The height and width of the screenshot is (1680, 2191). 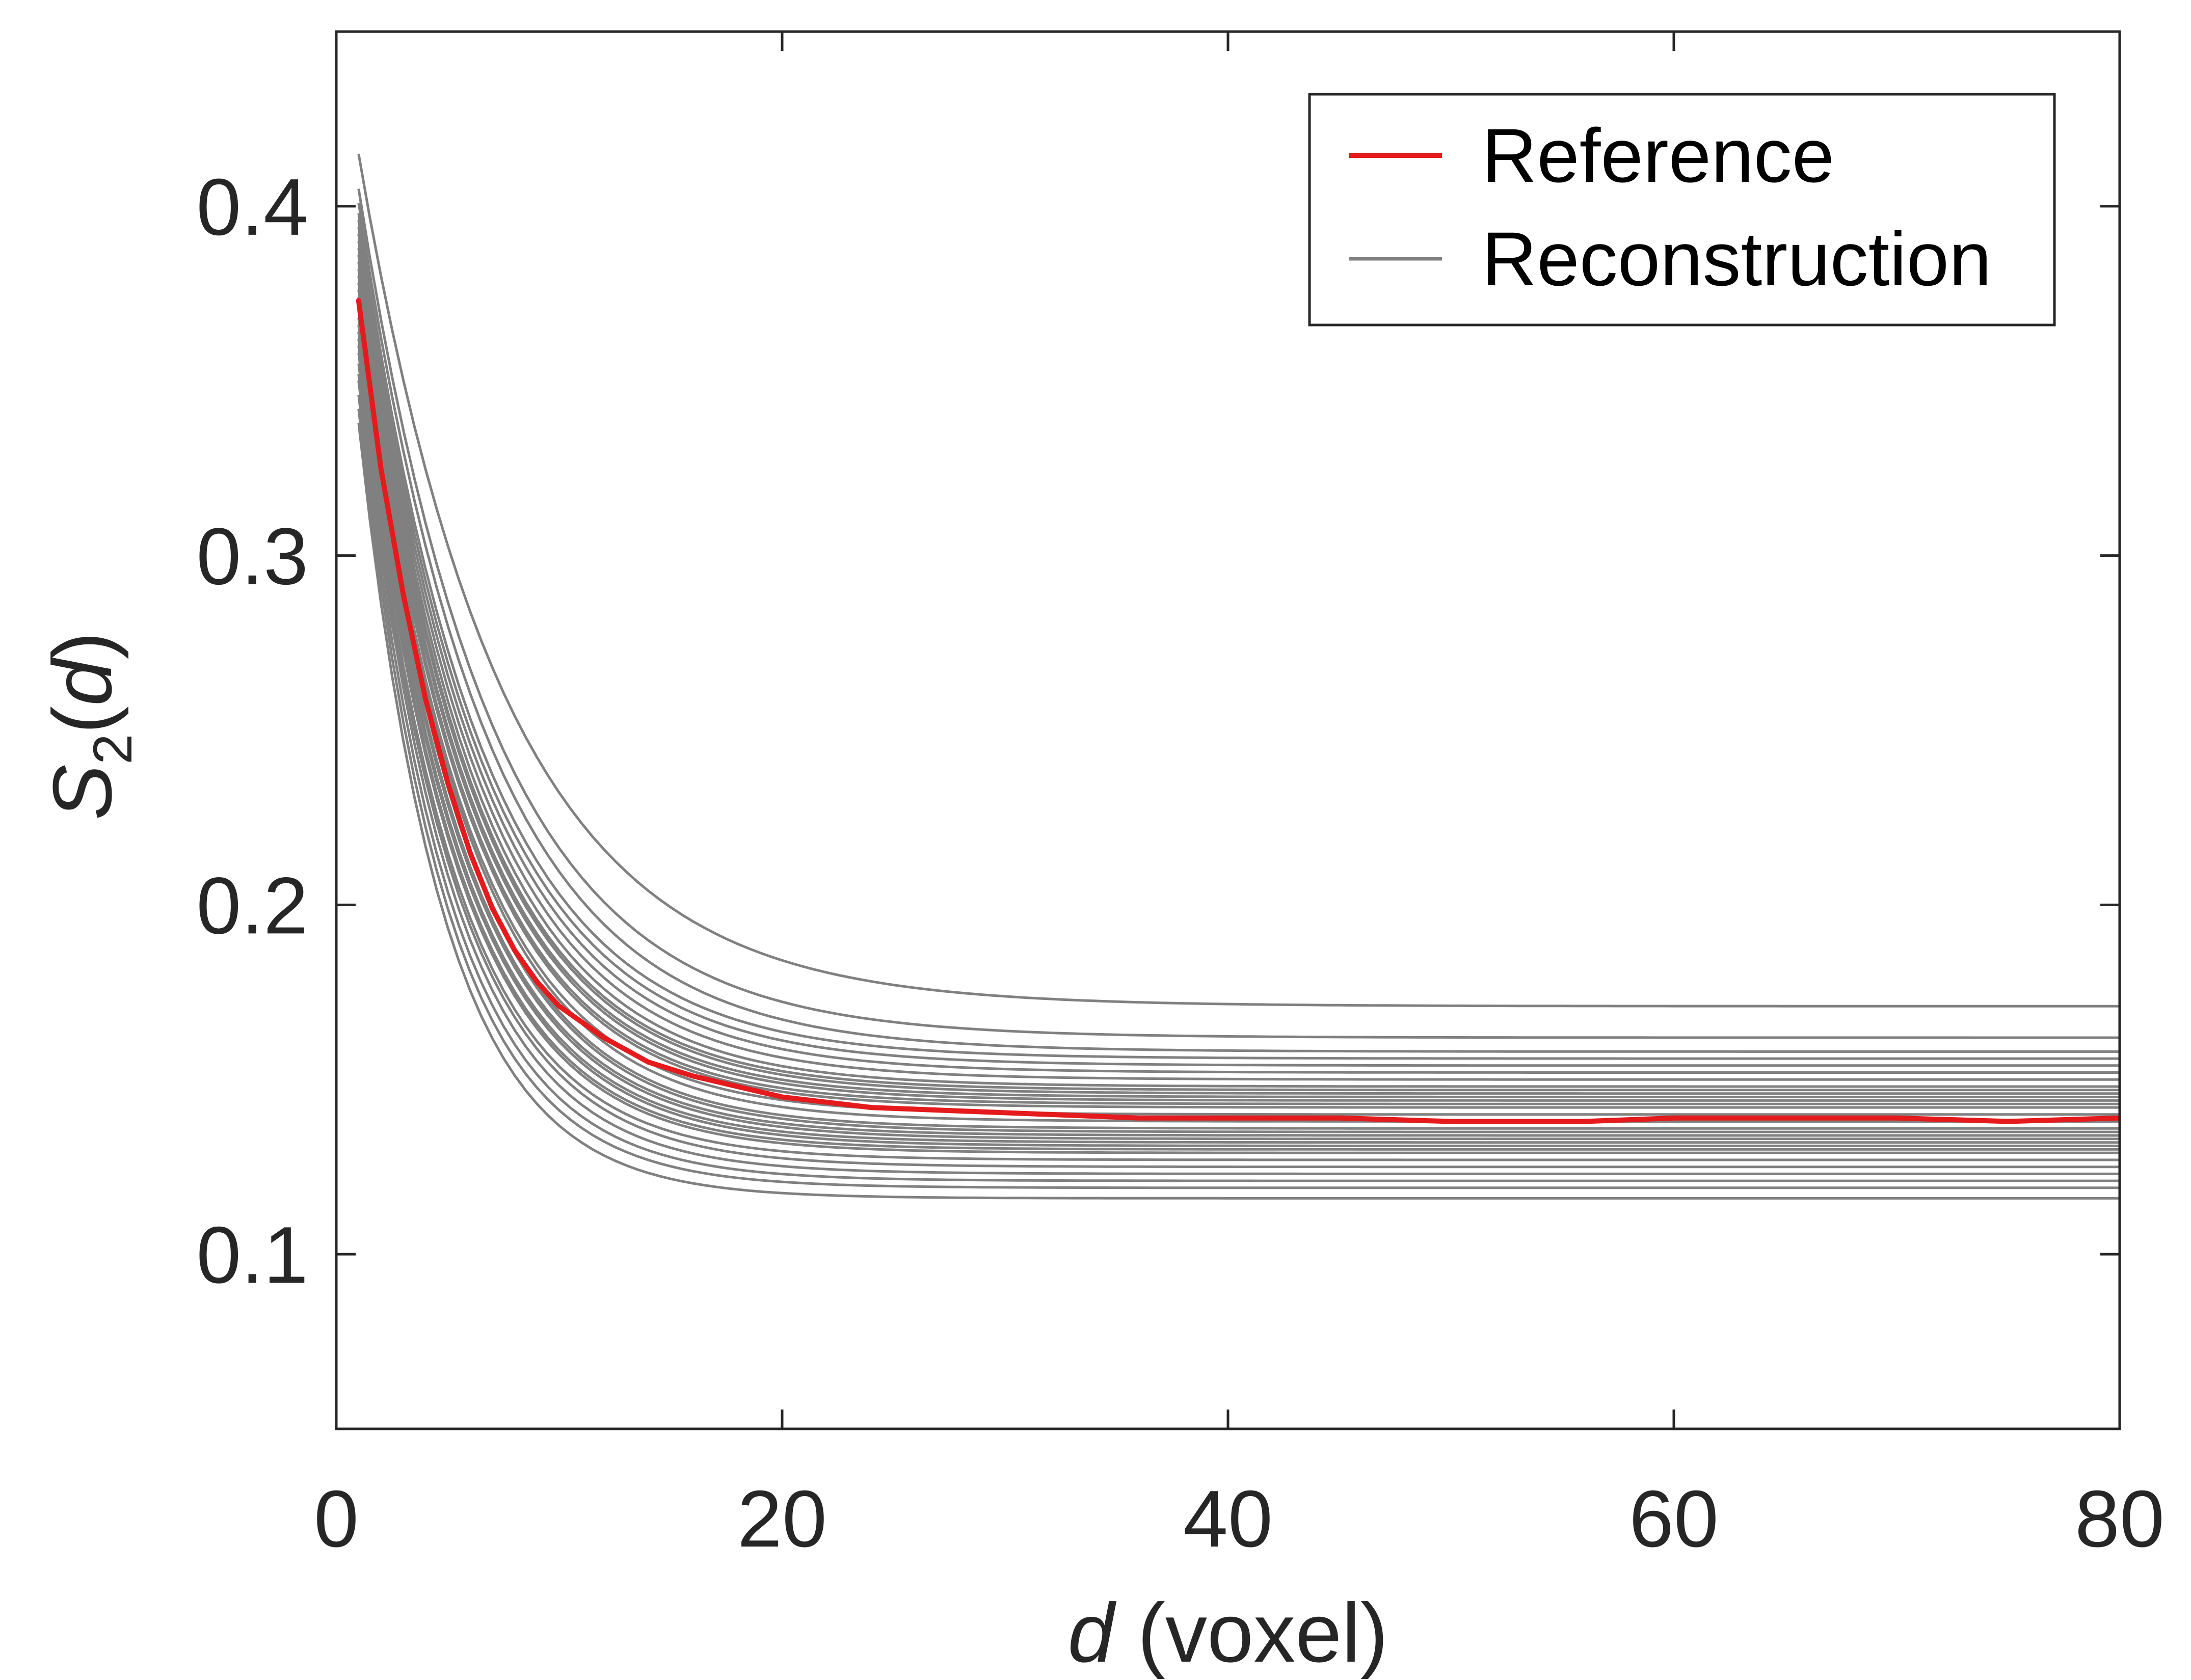 I want to click on x-tick-label-20: 20, so click(x=782, y=1519).